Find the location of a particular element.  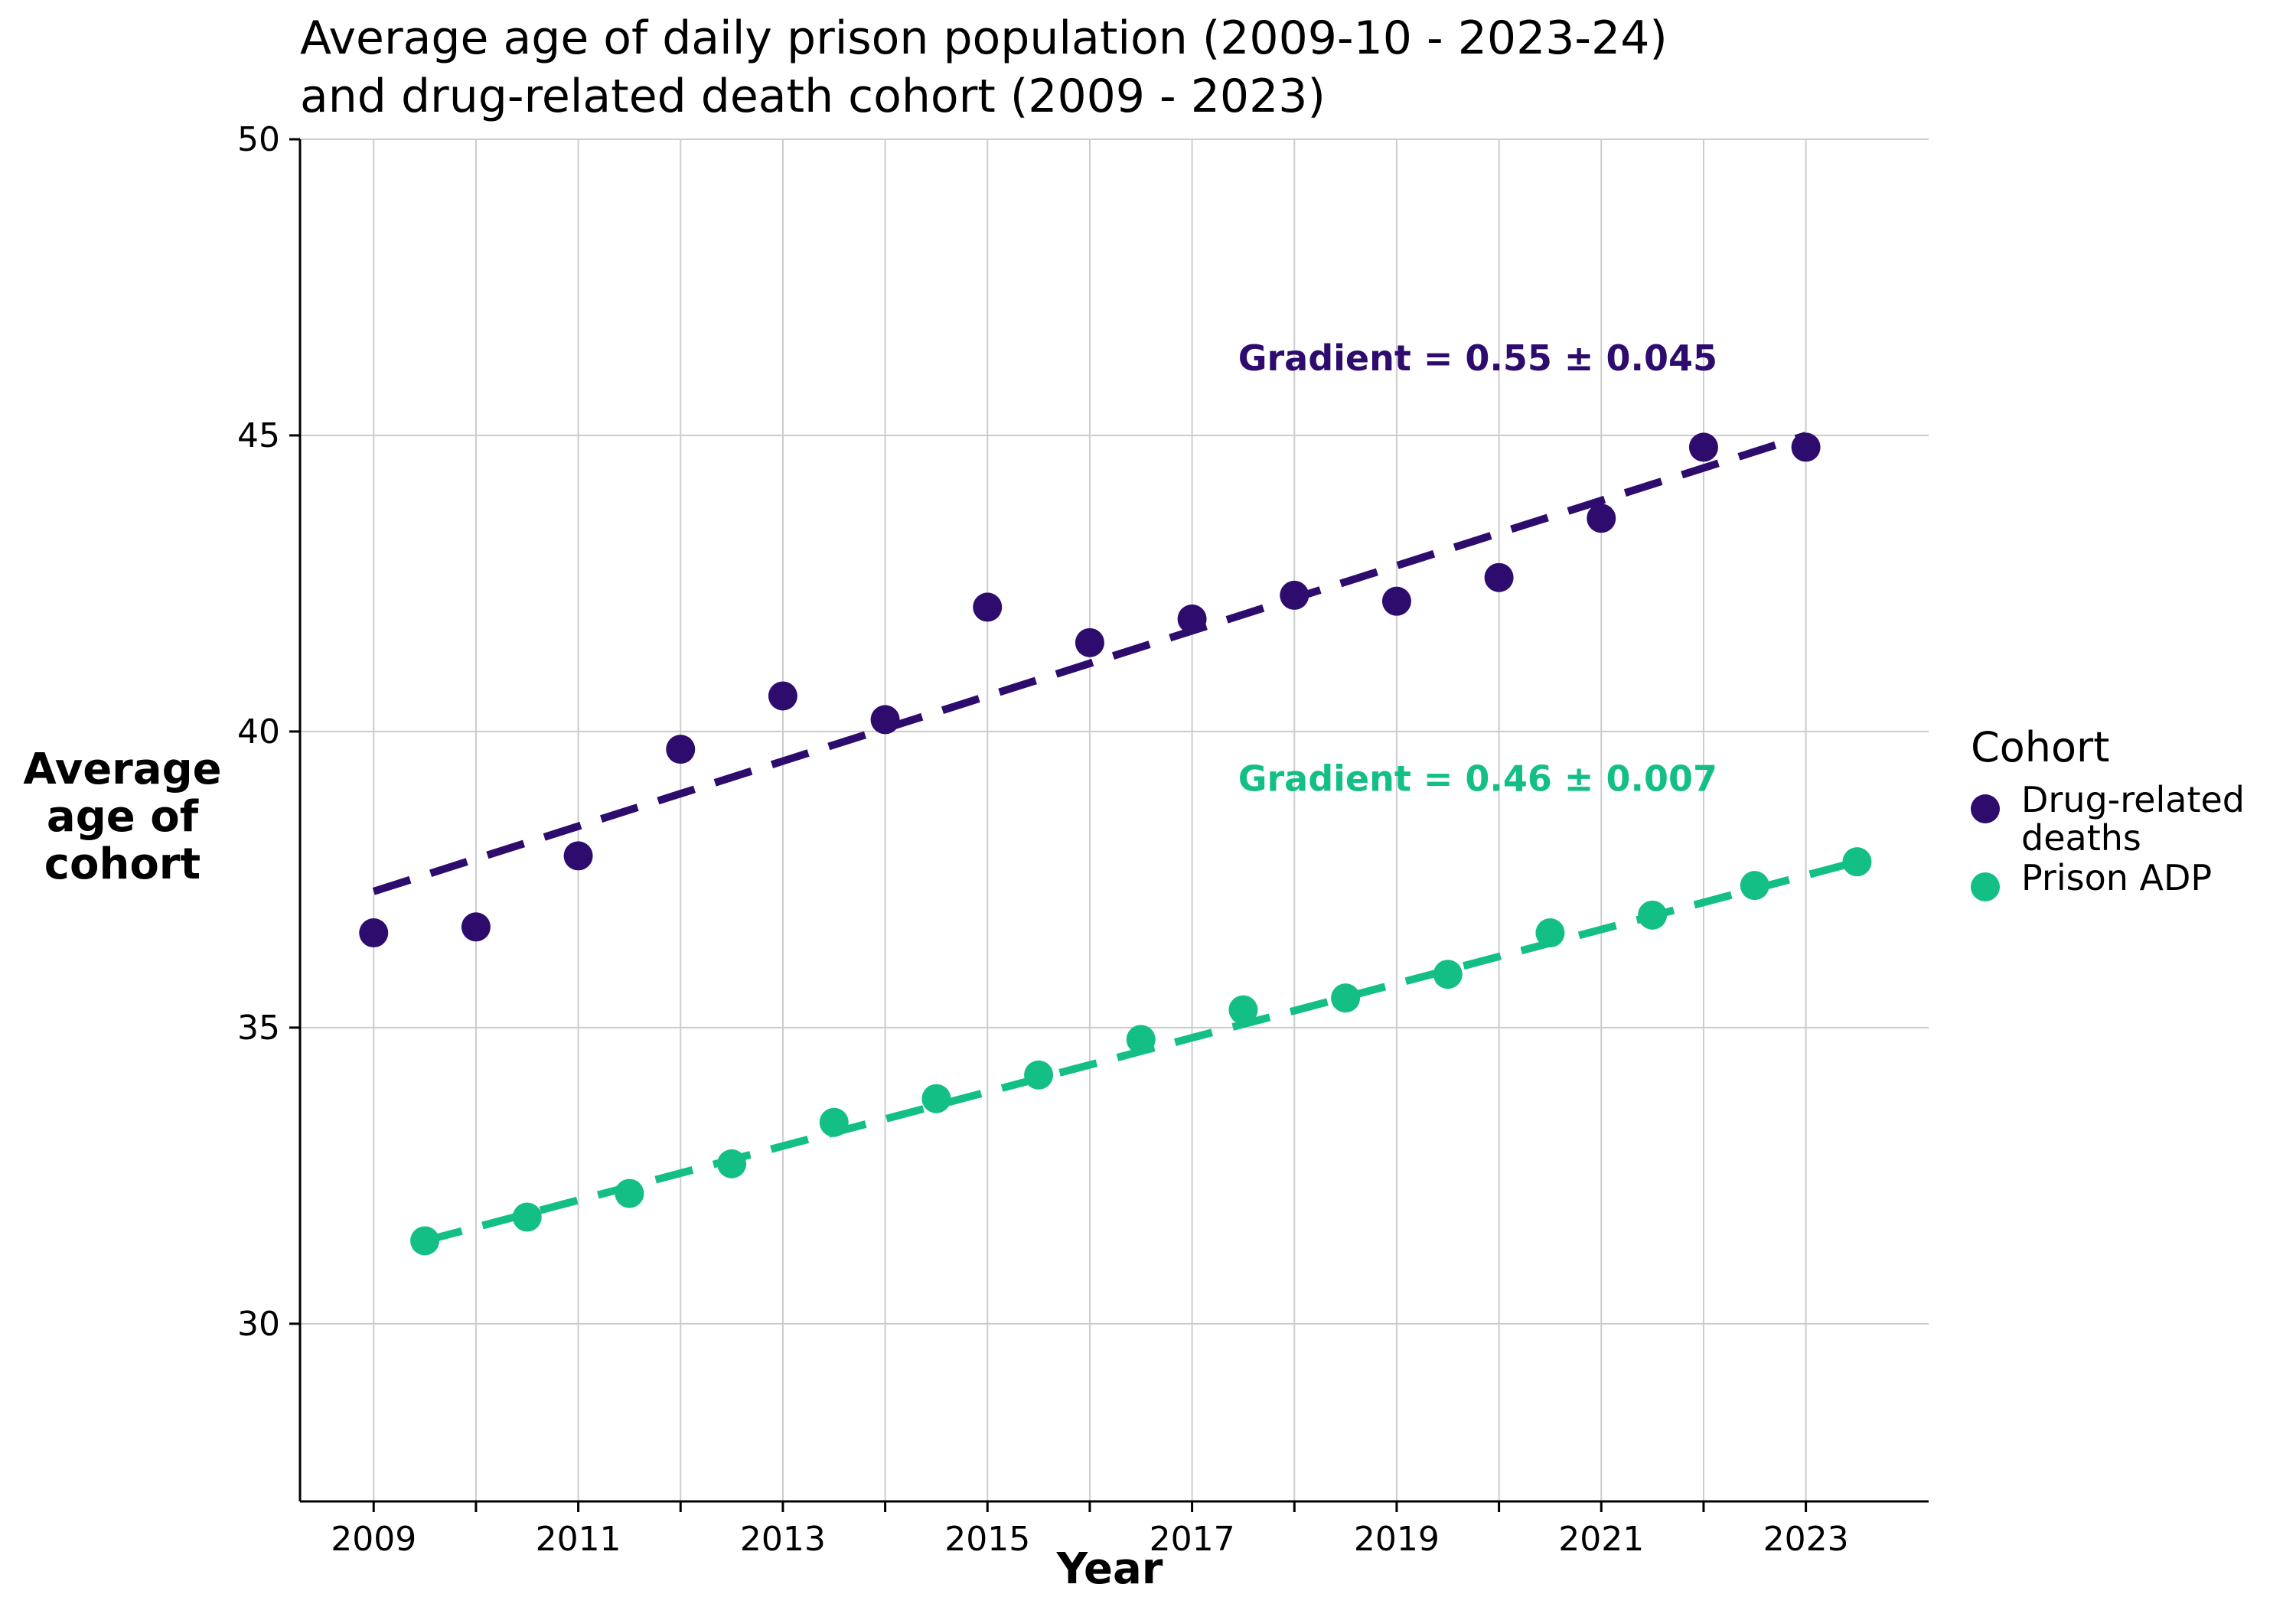

y-tick-label: 30 is located at coordinates (258, 1324).